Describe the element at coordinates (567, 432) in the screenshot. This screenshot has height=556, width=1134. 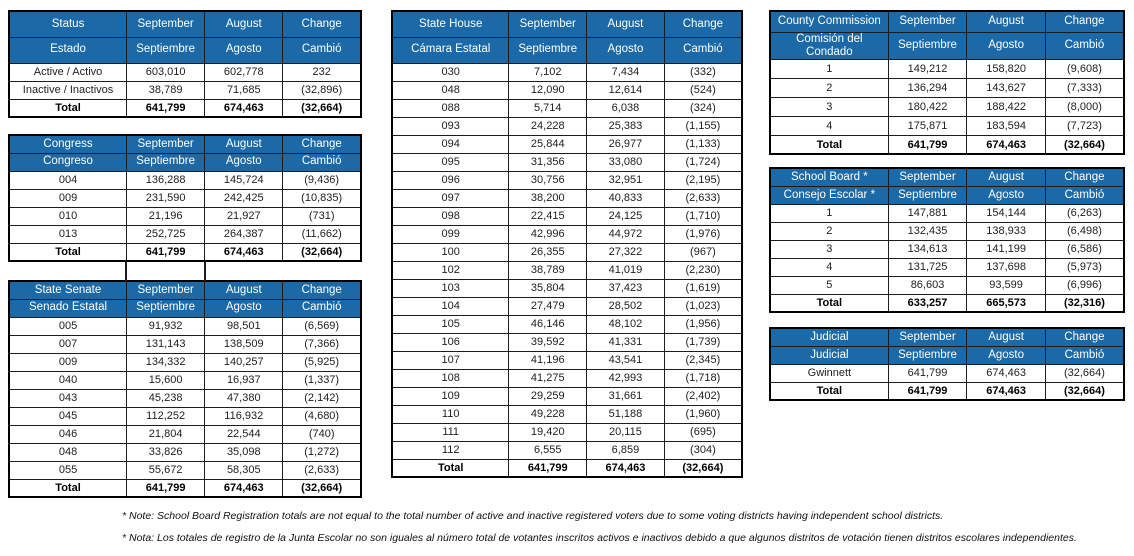
I see `table-row: 111 19,420 20,115 (695)` at that location.